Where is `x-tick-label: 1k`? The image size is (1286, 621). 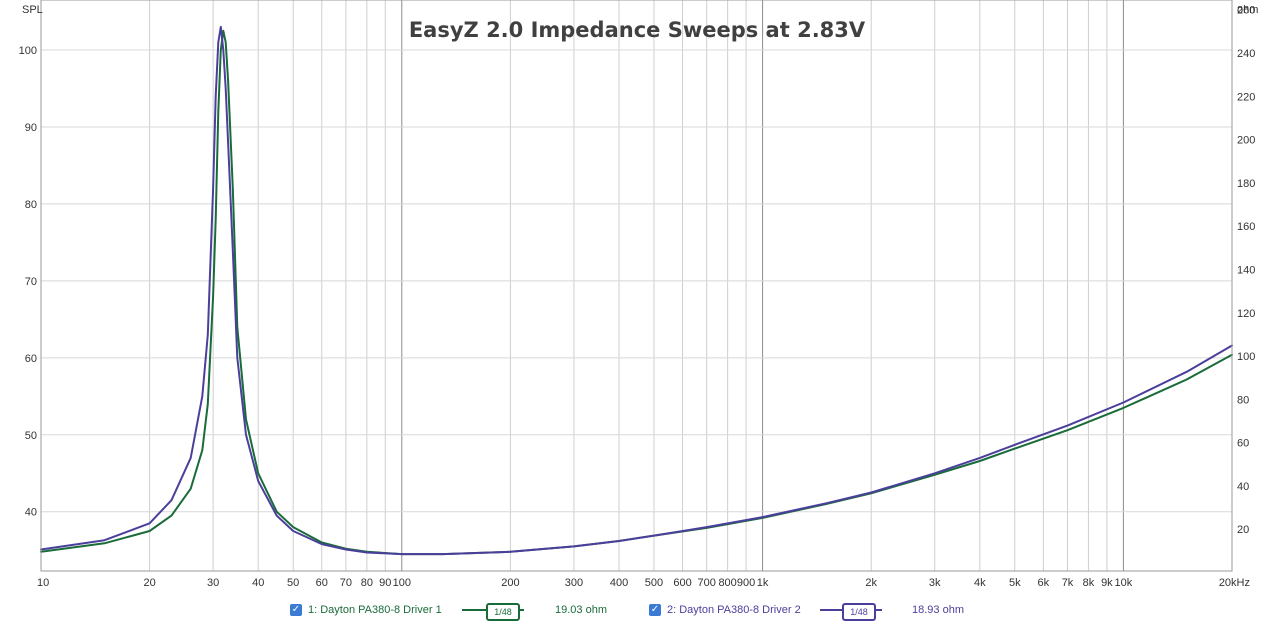 x-tick-label: 1k is located at coordinates (763, 583).